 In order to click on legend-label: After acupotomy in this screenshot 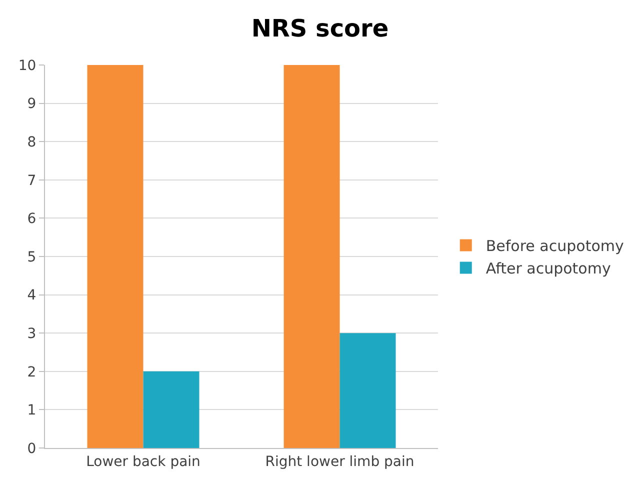, I will do `click(548, 269)`.